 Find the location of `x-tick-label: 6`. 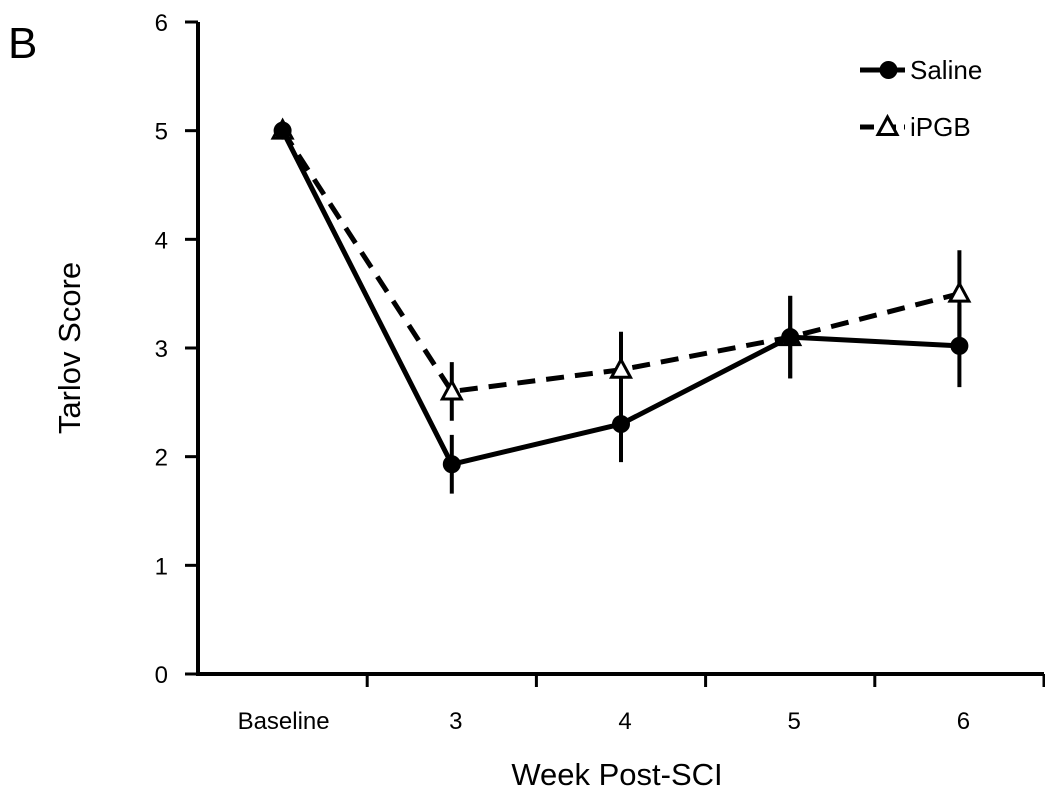

x-tick-label: 6 is located at coordinates (963, 721).